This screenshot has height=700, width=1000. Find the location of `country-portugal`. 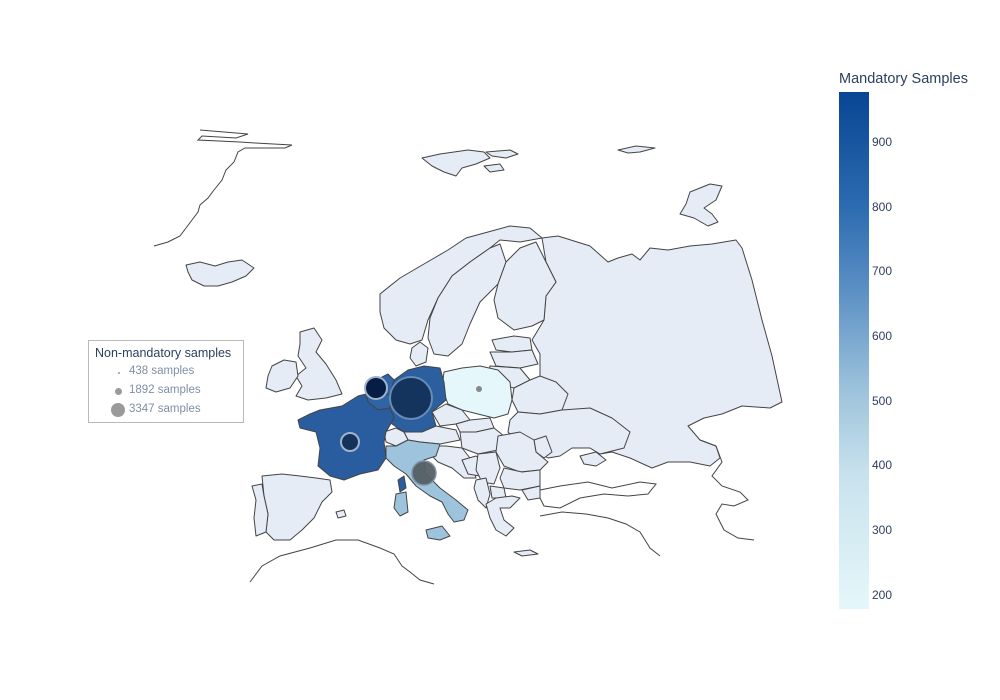

country-portugal is located at coordinates (260, 510).